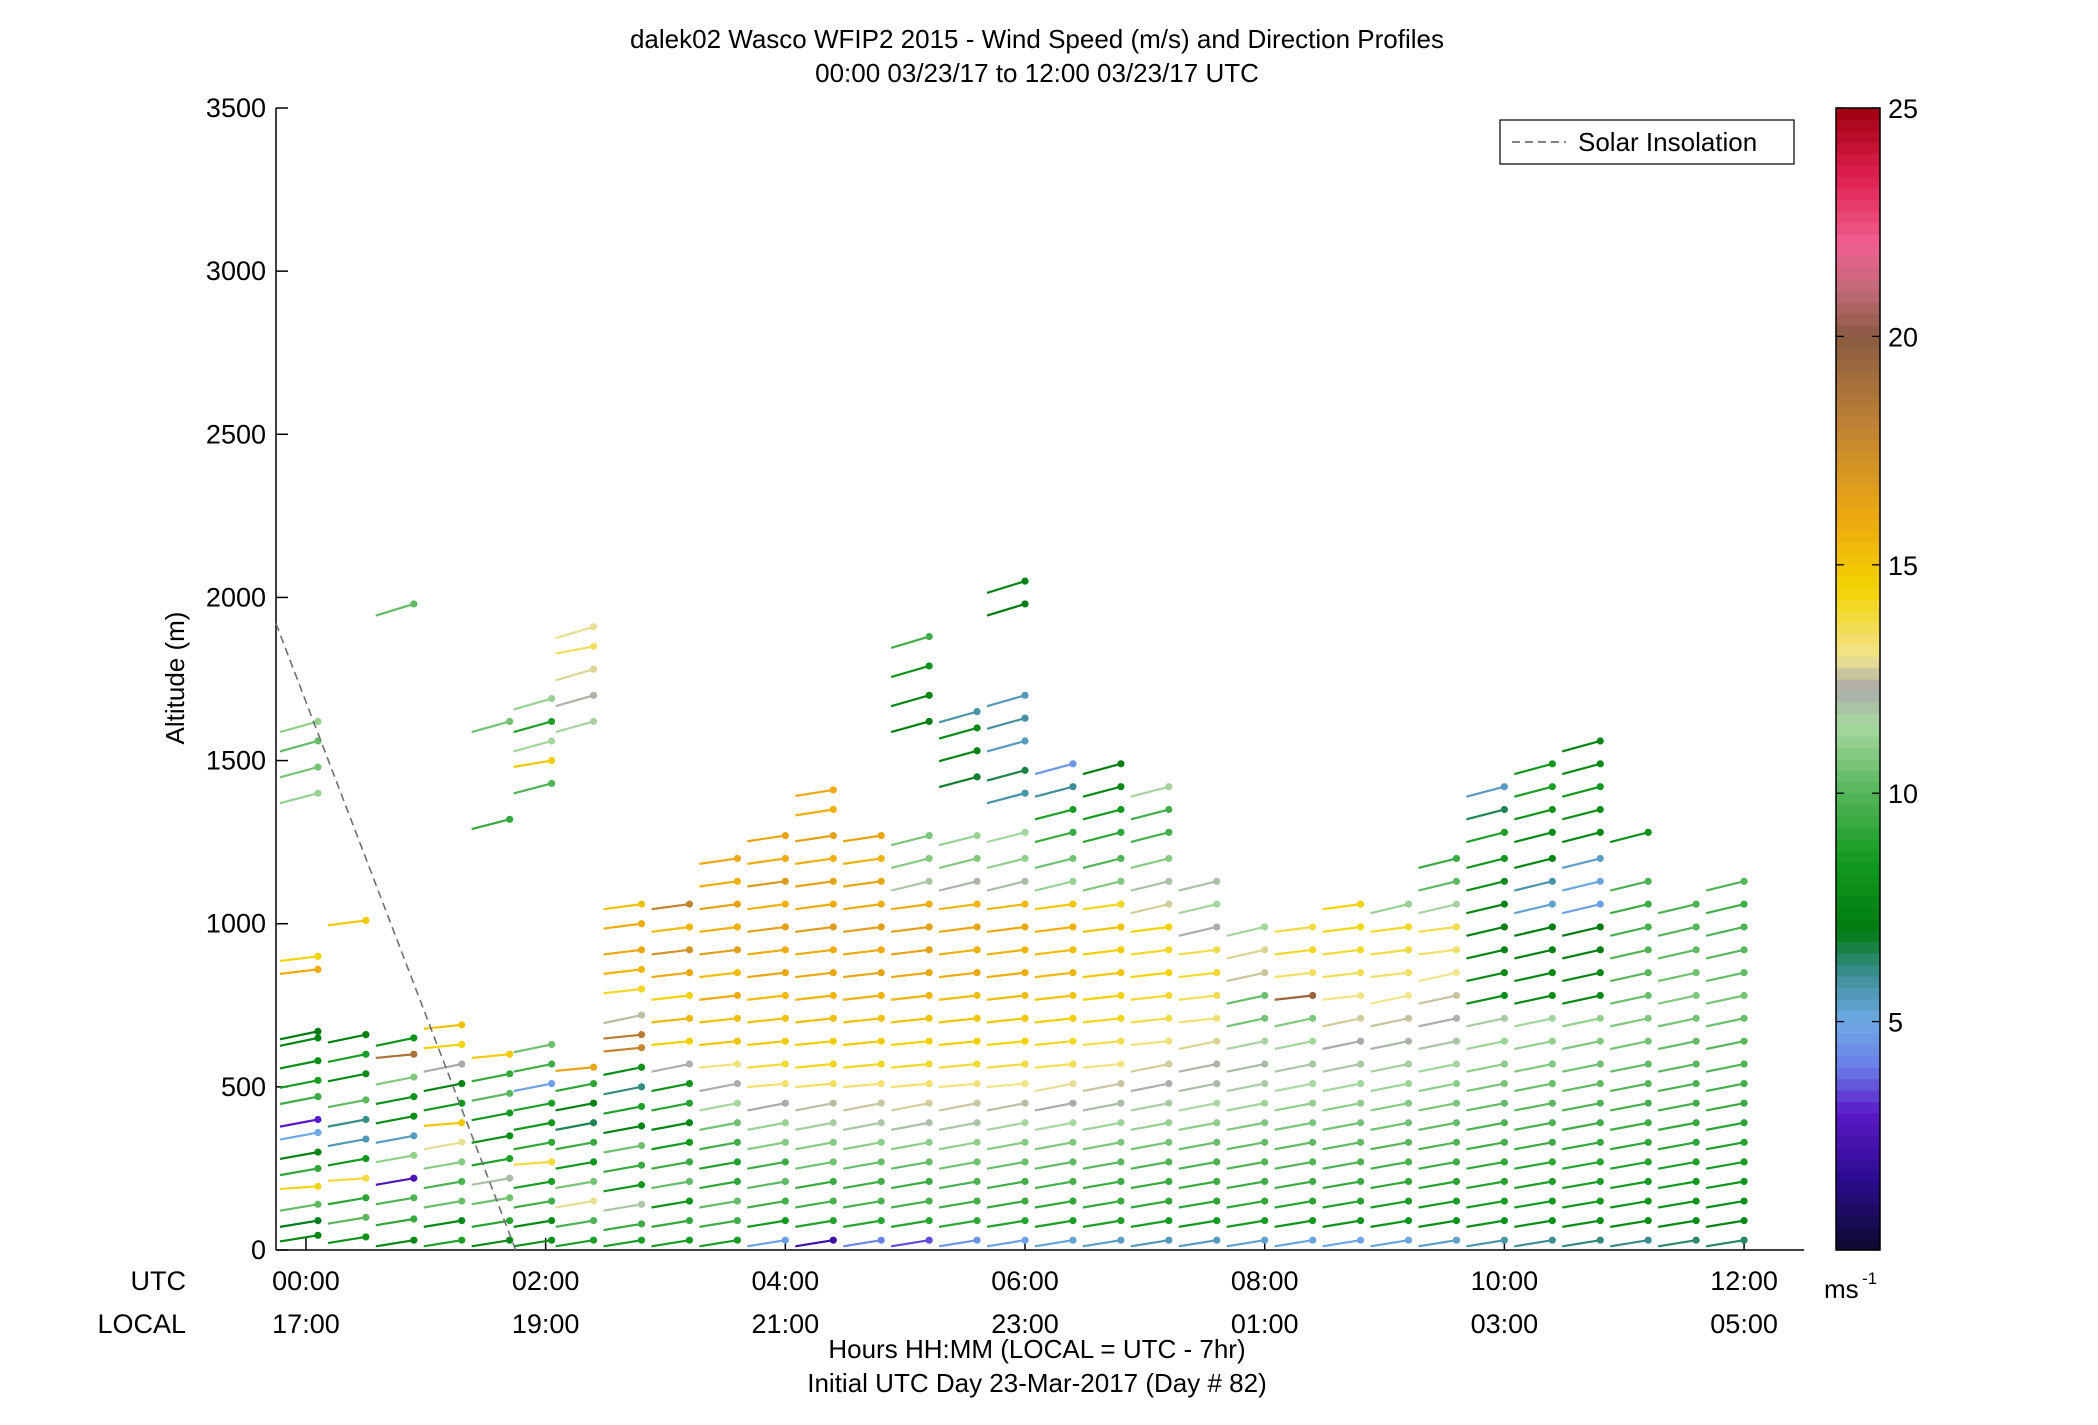 This screenshot has height=1425, width=2098. What do you see at coordinates (786, 1281) in the screenshot?
I see `x-tick-label-utc: 04:00` at bounding box center [786, 1281].